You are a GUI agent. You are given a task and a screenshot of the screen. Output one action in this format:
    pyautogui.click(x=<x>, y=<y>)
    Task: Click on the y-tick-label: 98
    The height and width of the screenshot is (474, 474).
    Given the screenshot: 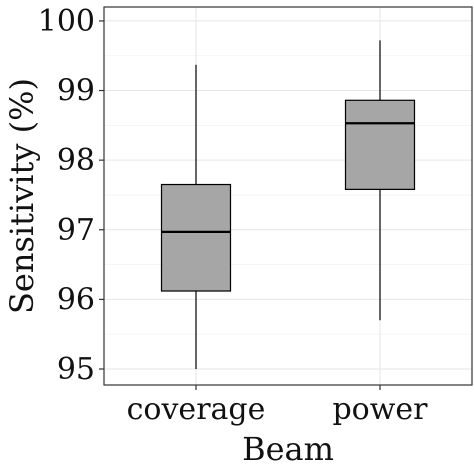 What is the action you would take?
    pyautogui.click(x=76, y=160)
    